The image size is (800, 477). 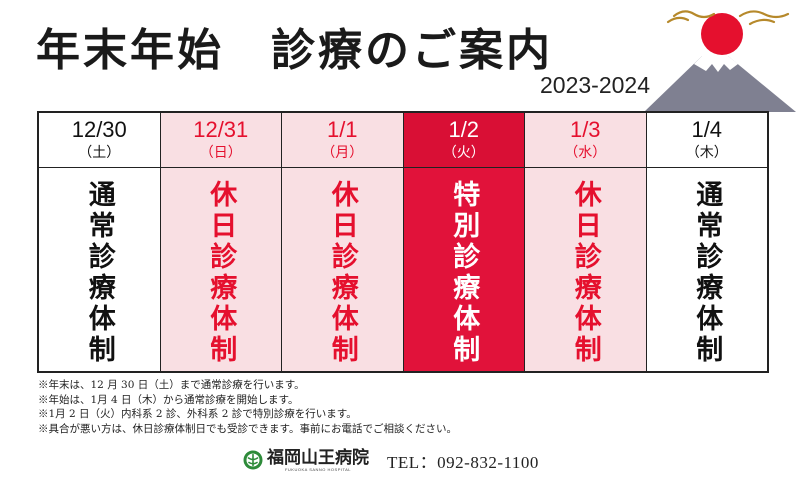 What do you see at coordinates (585, 153) in the screenshot?
I see `day-weekday: （水）` at bounding box center [585, 153].